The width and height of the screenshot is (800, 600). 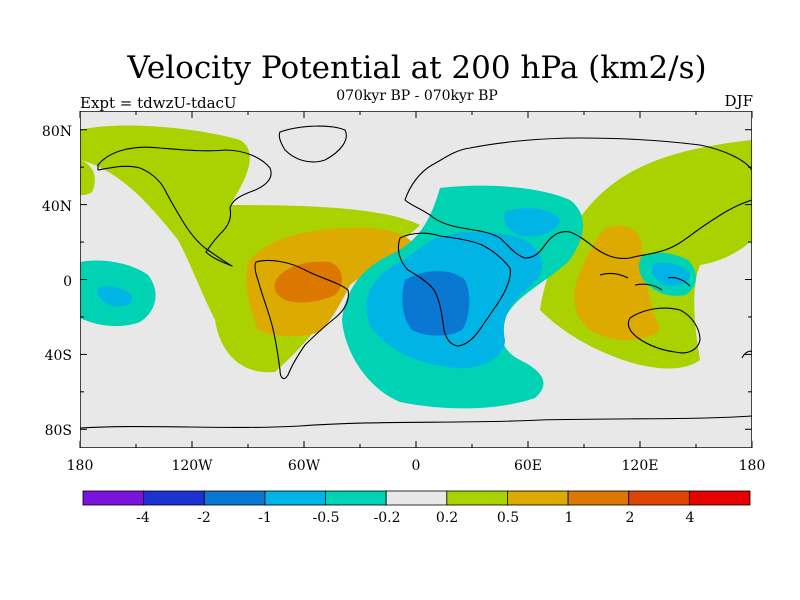 I want to click on lat-tick-label: 80S, so click(x=58, y=431).